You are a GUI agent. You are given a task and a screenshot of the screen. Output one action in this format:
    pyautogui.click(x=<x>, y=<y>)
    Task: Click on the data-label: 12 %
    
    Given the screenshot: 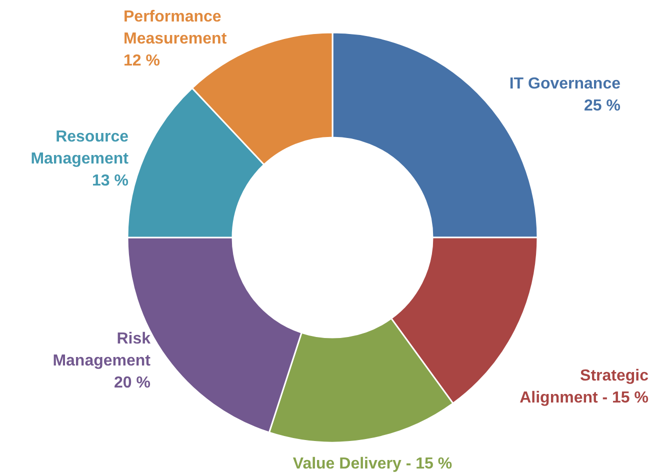 What is the action you would take?
    pyautogui.click(x=142, y=61)
    